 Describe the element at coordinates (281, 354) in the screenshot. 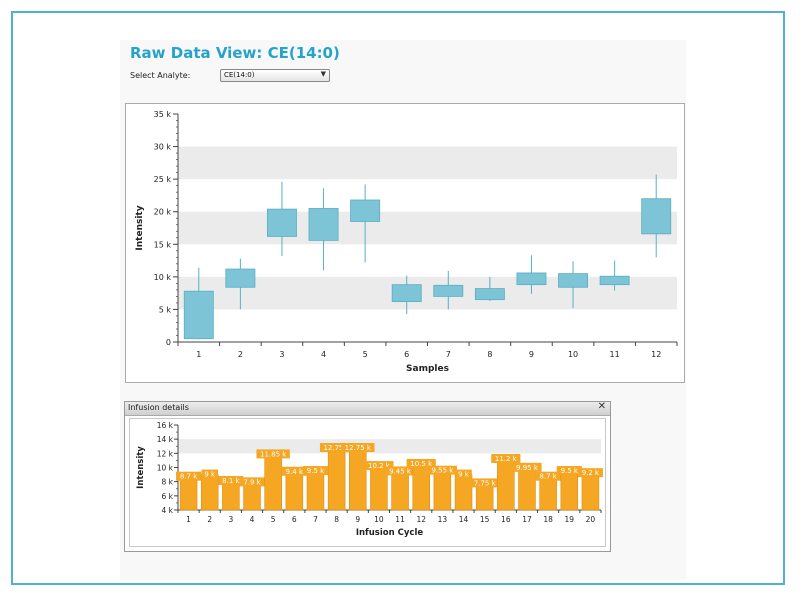

I see `x-tick-label: 3` at that location.